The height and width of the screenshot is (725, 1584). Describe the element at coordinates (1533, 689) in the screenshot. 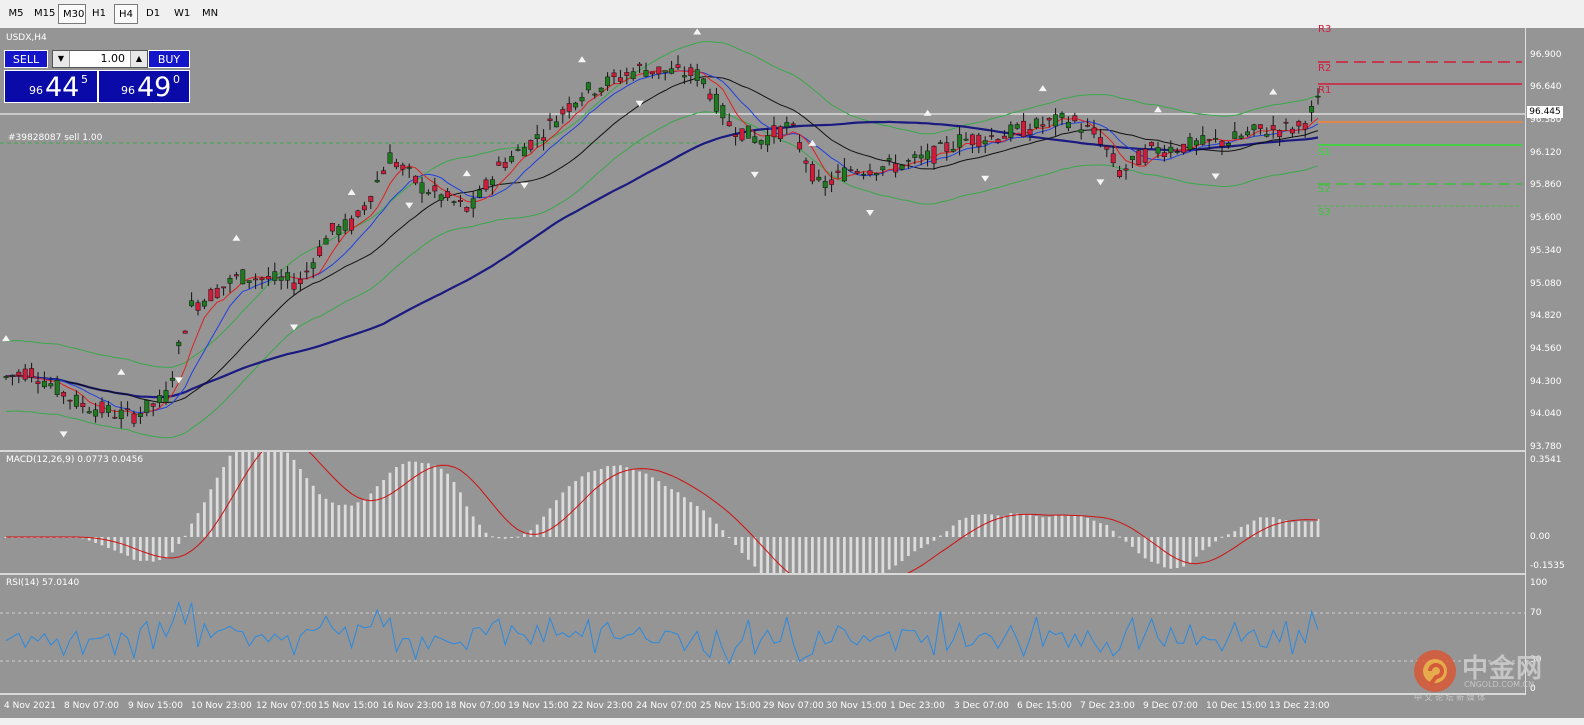

I see `rsi-tick: 0` at that location.